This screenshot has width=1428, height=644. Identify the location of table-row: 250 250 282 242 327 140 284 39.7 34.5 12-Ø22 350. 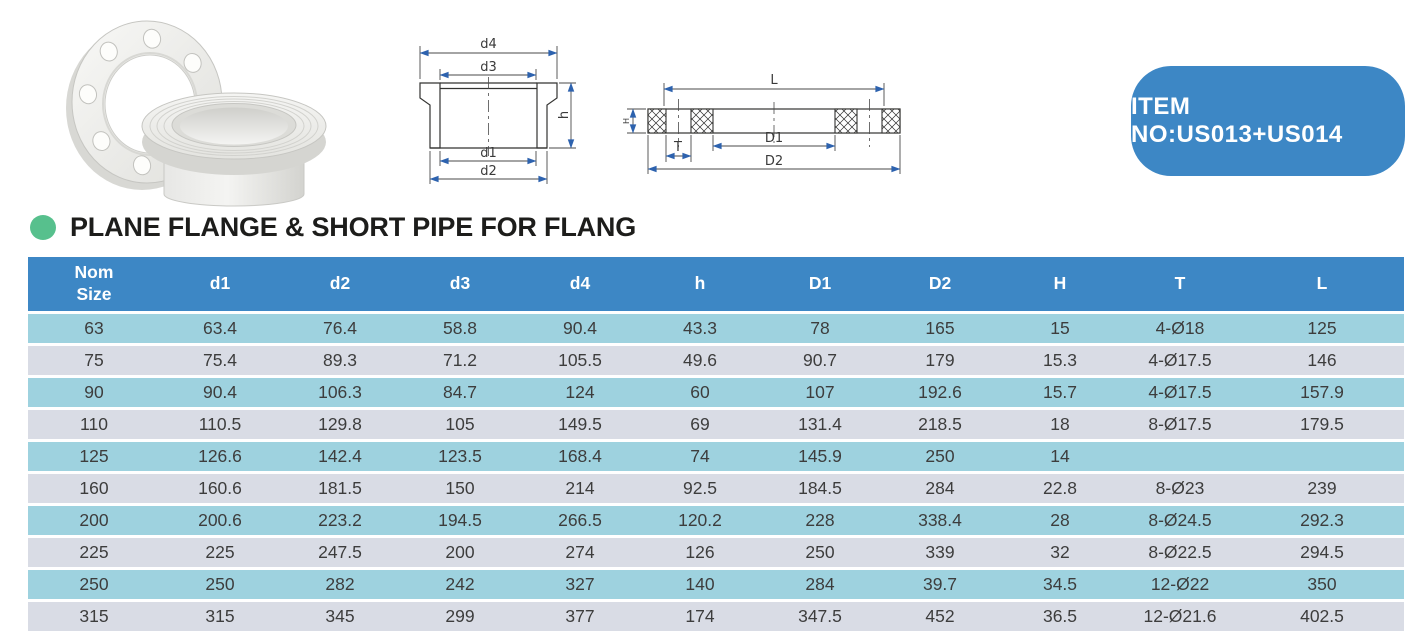
(716, 585).